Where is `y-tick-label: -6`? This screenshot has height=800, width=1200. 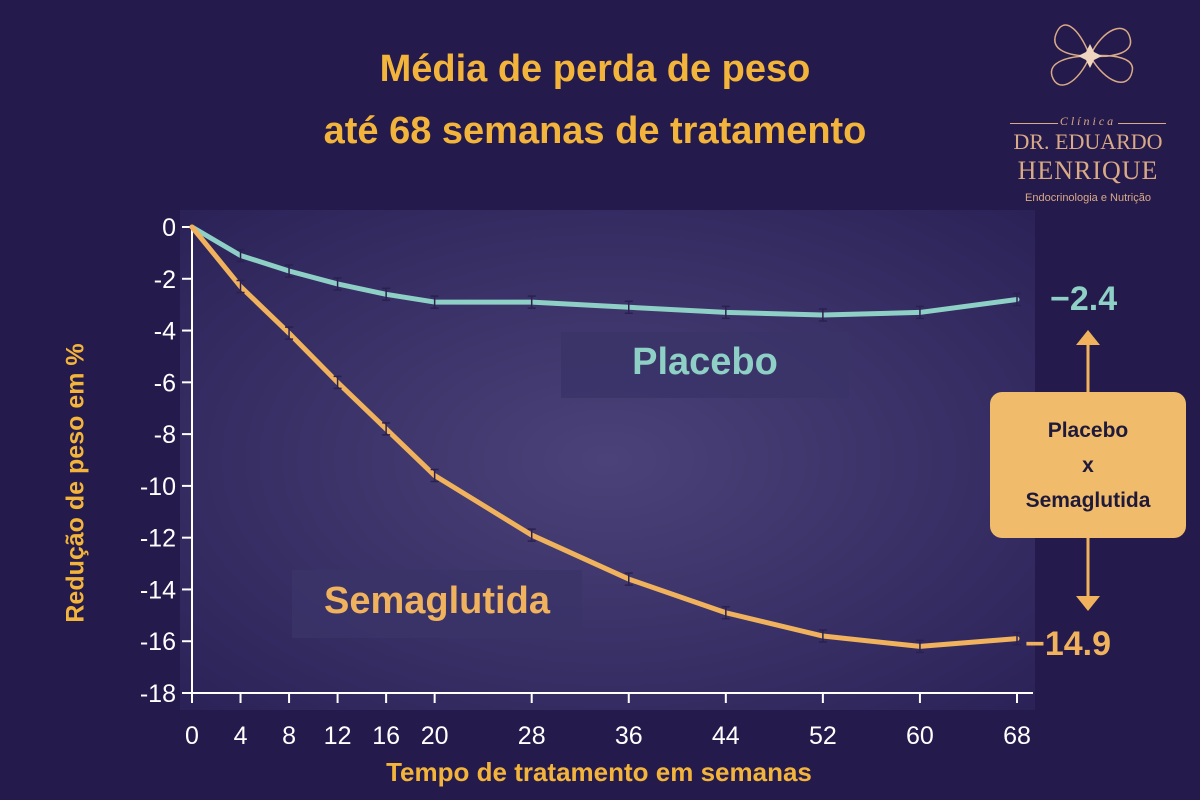 y-tick-label: -6 is located at coordinates (165, 383).